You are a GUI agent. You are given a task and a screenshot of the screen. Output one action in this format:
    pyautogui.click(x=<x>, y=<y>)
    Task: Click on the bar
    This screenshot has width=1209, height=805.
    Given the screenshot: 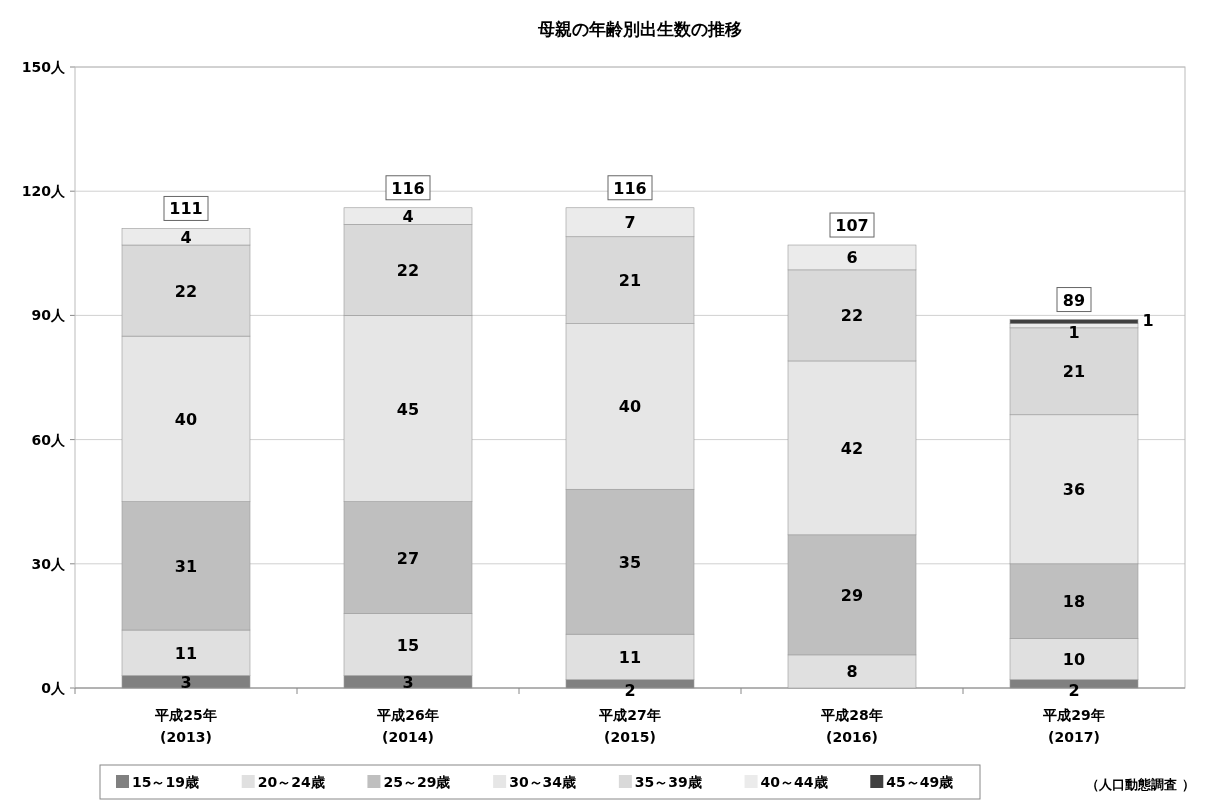 What is the action you would take?
    pyautogui.click(x=1074, y=321)
    